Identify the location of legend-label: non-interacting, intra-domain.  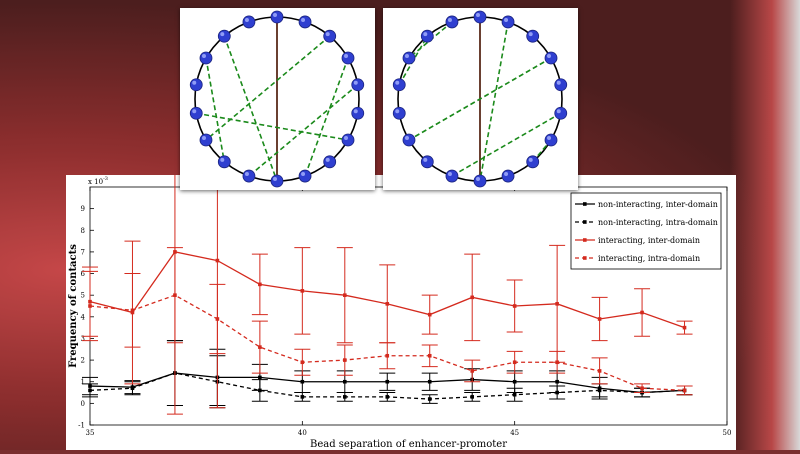
(658, 222).